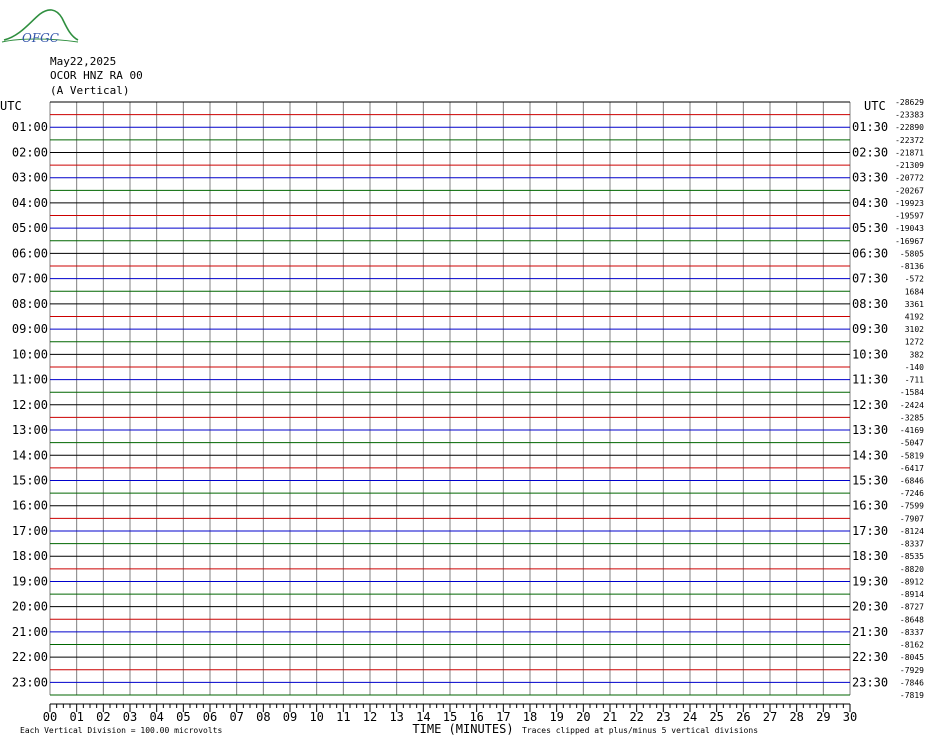 The image size is (930, 744). Describe the element at coordinates (909, 140) in the screenshot. I see `trace-offset-label: -22372` at that location.